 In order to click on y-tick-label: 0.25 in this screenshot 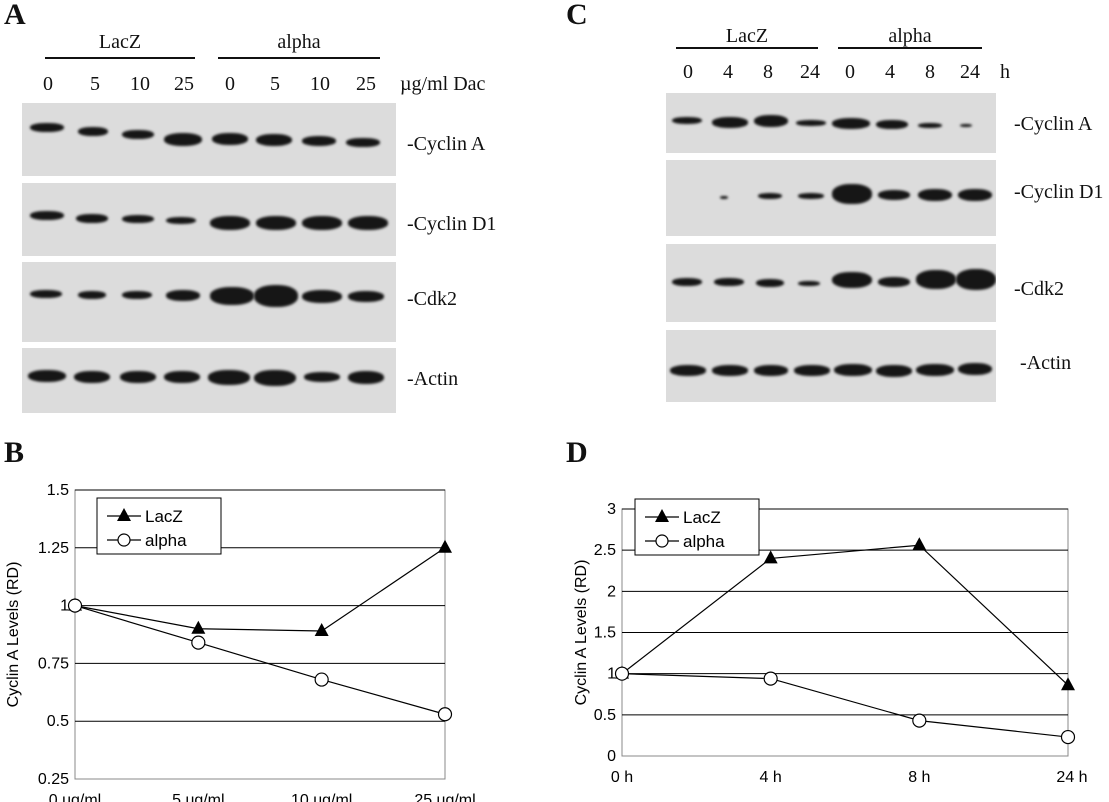, I will do `click(53, 779)`.